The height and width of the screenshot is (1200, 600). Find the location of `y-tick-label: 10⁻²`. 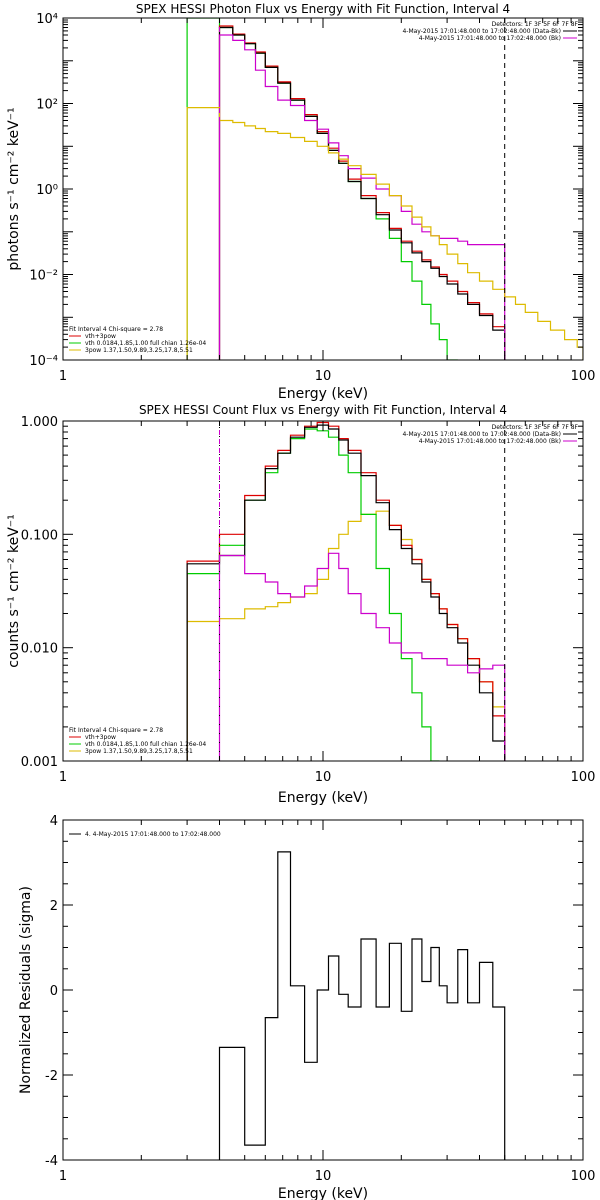

y-tick-label: 10⁻² is located at coordinates (43, 276).